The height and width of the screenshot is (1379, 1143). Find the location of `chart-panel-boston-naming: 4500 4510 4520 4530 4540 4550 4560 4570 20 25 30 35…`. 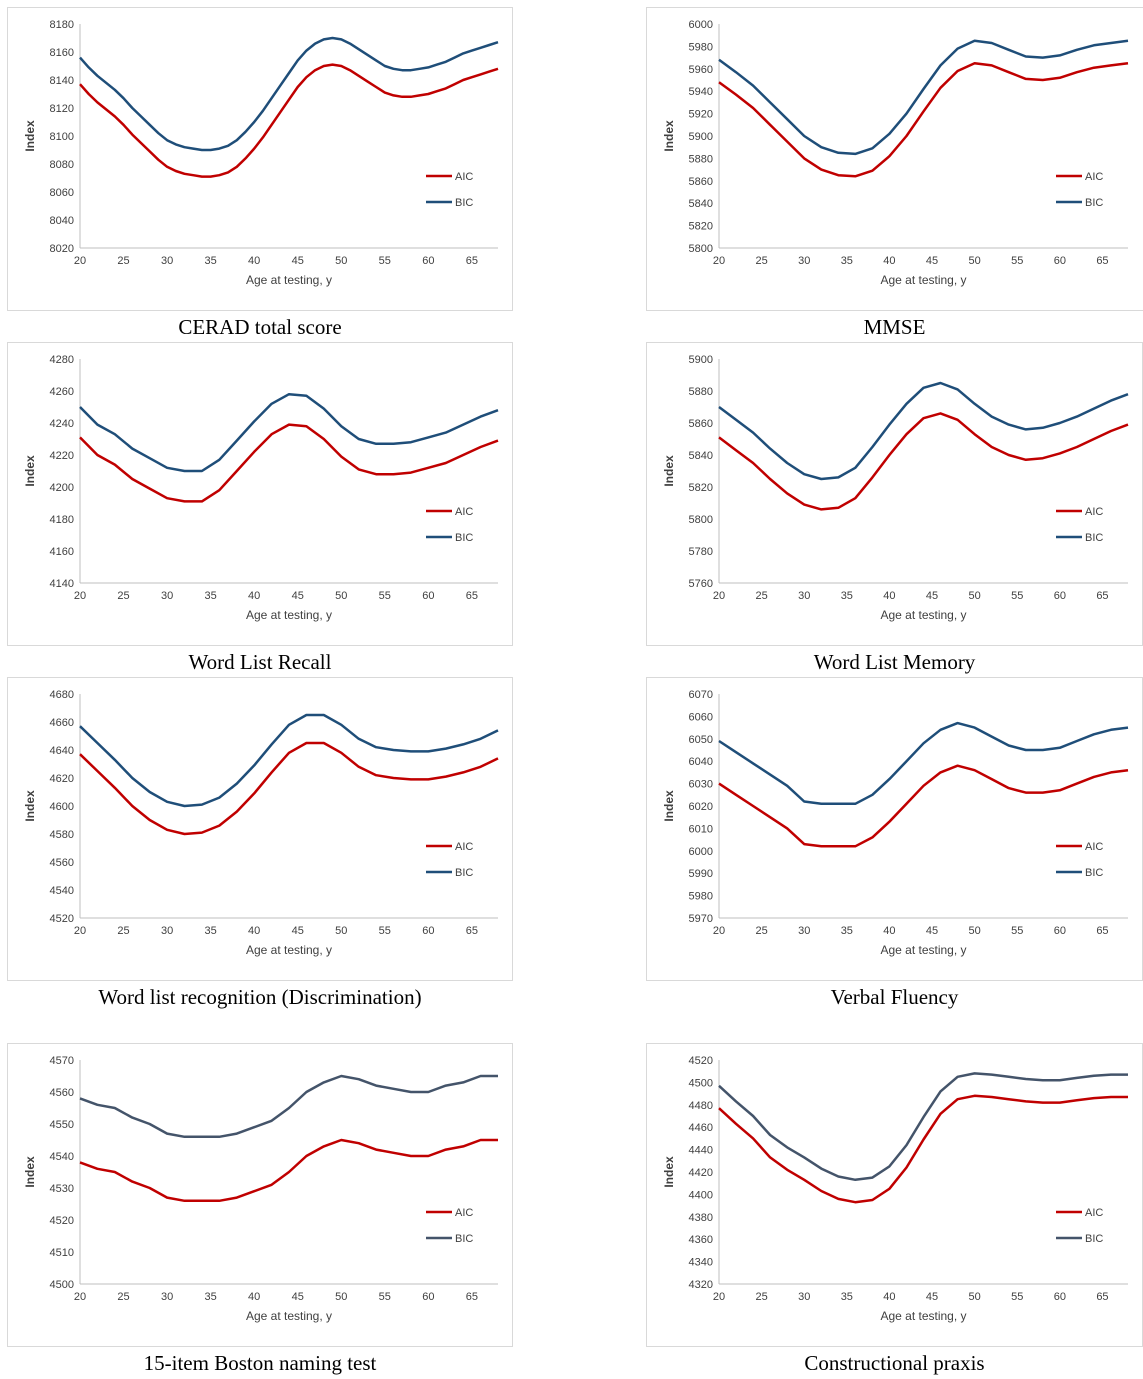

chart-panel-boston-naming: 4500 4510 4520 4530 4540 4550 4560 4570 20 25 30 35… is located at coordinates (260, 1195).